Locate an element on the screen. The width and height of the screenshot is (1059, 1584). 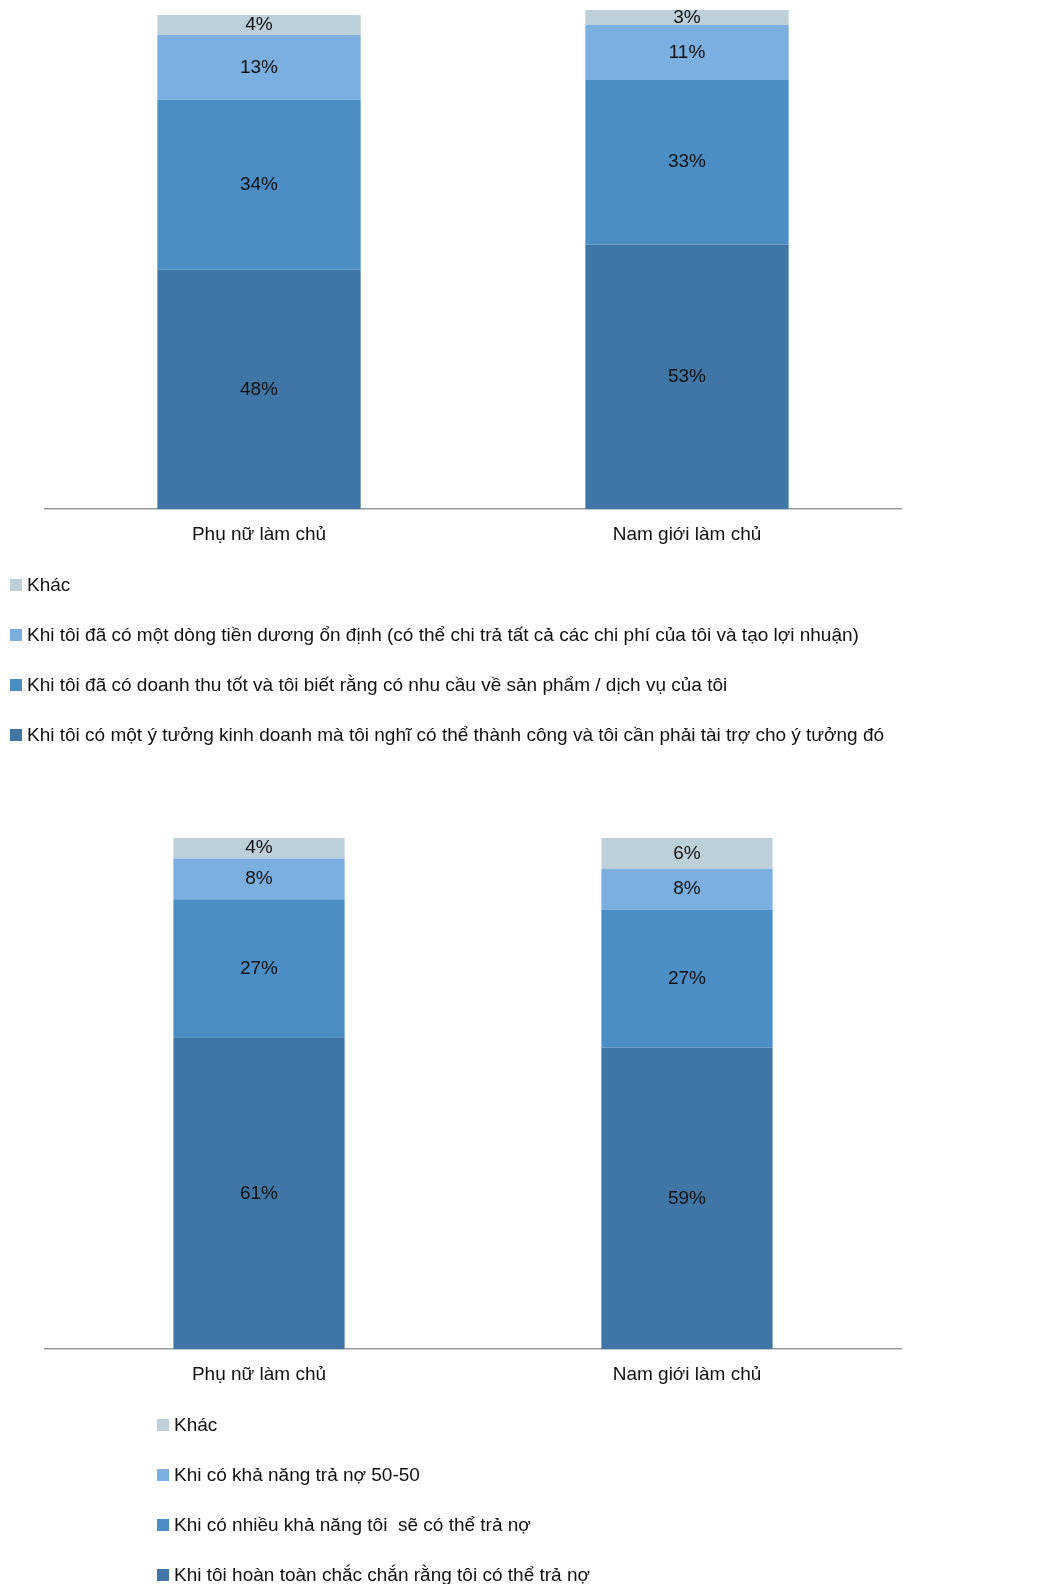
data-label: 13% is located at coordinates (259, 66).